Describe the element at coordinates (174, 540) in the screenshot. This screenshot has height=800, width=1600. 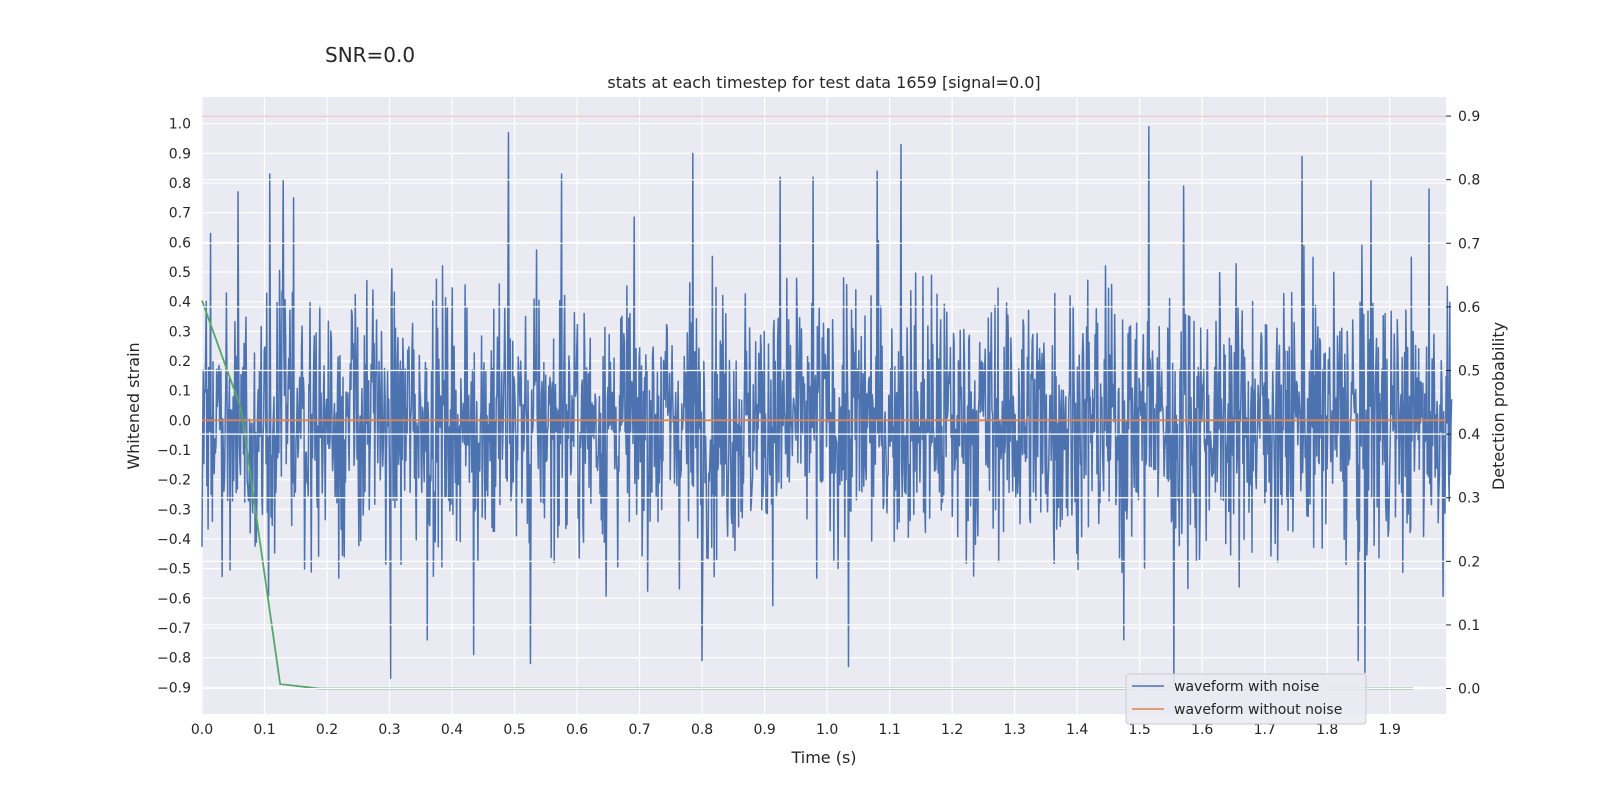
I see `y-tick-label: −0.4` at that location.